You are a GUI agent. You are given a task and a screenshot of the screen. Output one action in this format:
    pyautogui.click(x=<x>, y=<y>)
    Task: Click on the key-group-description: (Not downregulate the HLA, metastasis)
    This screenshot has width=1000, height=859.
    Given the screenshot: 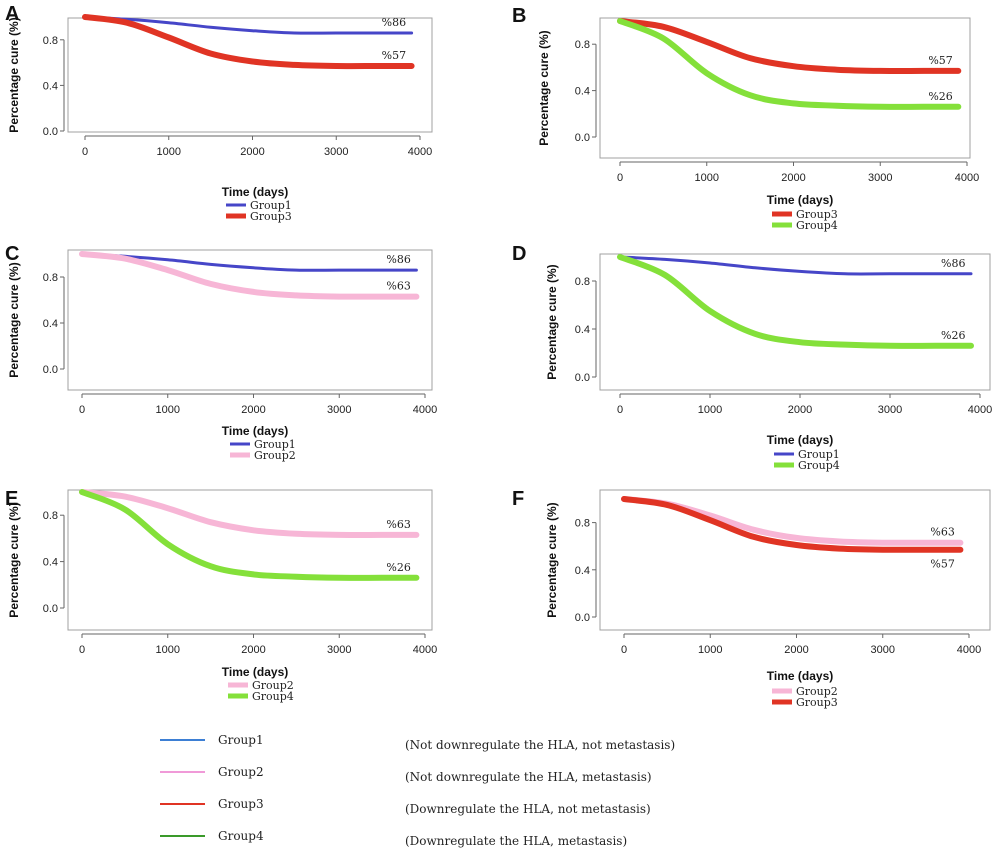 What is the action you would take?
    pyautogui.click(x=528, y=777)
    